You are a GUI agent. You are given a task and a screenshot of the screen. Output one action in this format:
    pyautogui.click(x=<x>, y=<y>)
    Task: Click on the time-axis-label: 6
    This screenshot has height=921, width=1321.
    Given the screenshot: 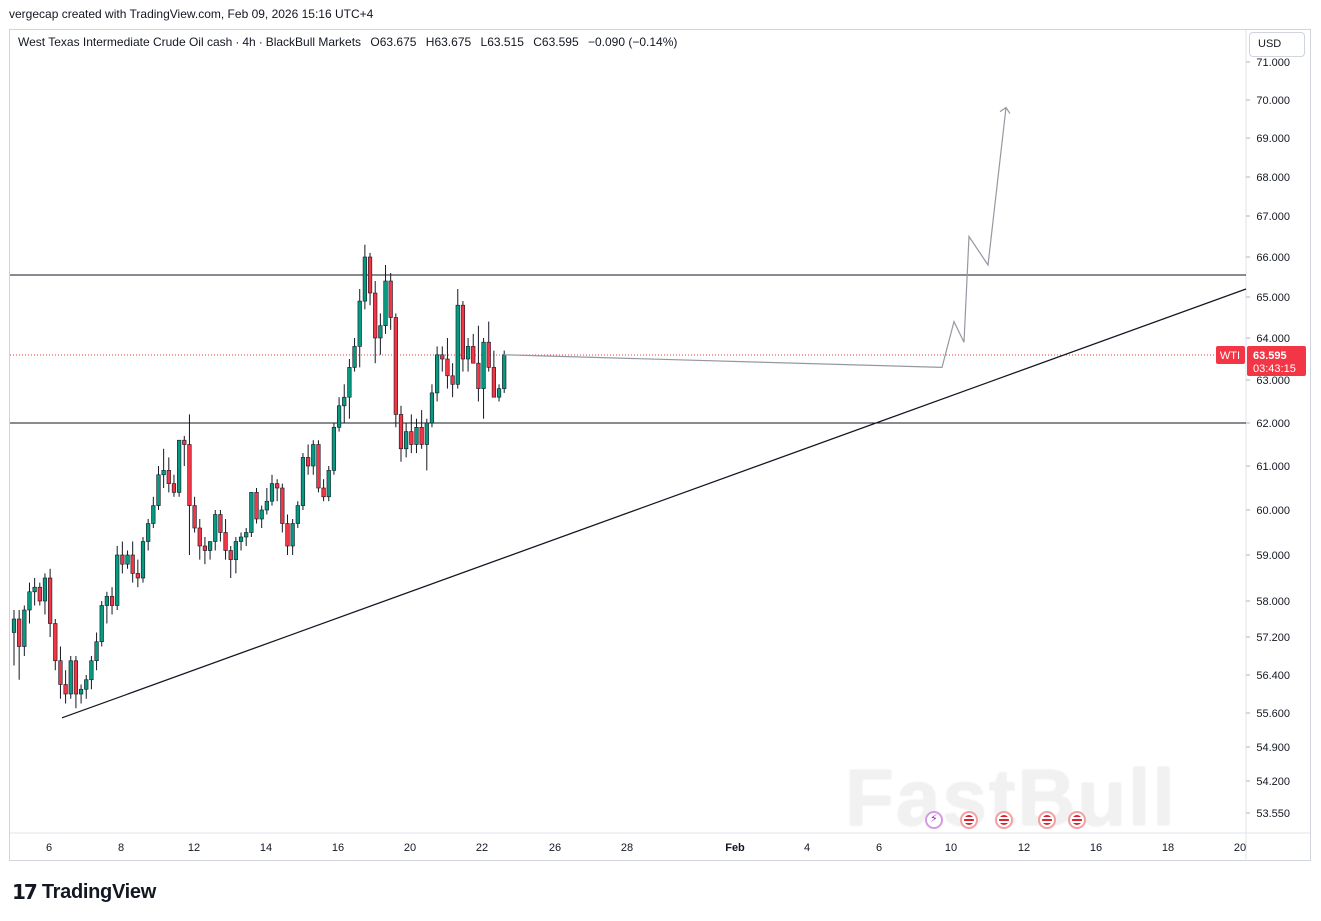 What is the action you would take?
    pyautogui.click(x=879, y=848)
    